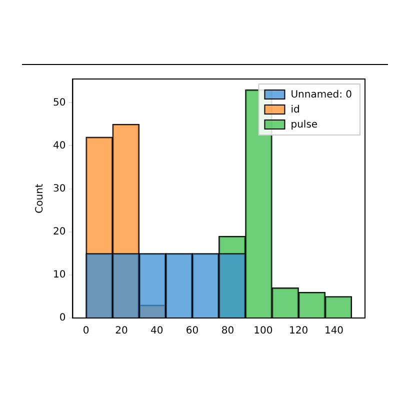 Image resolution: width=413 pixels, height=413 pixels. Describe the element at coordinates (40, 199) in the screenshot. I see `y-axis-title: Count` at that location.